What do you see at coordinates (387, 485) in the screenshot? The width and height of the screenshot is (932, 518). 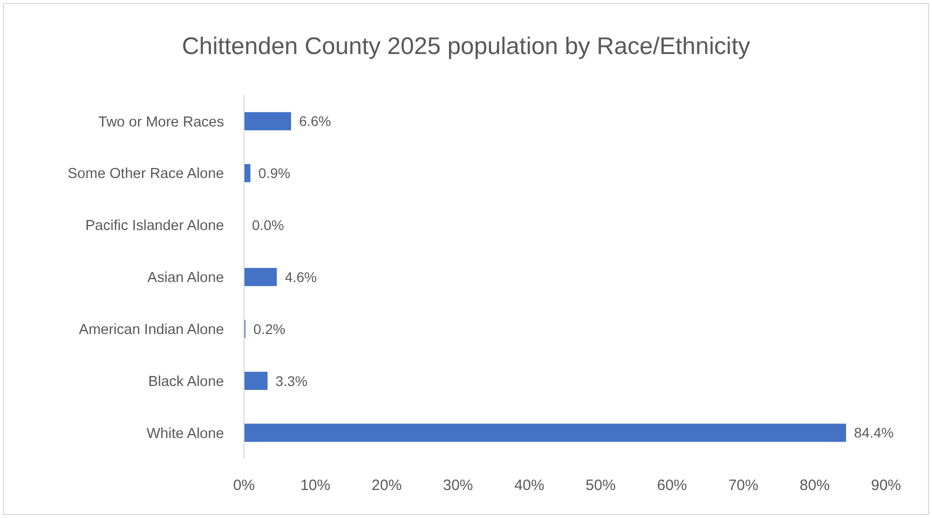 I see `x-tick-label: 20%` at bounding box center [387, 485].